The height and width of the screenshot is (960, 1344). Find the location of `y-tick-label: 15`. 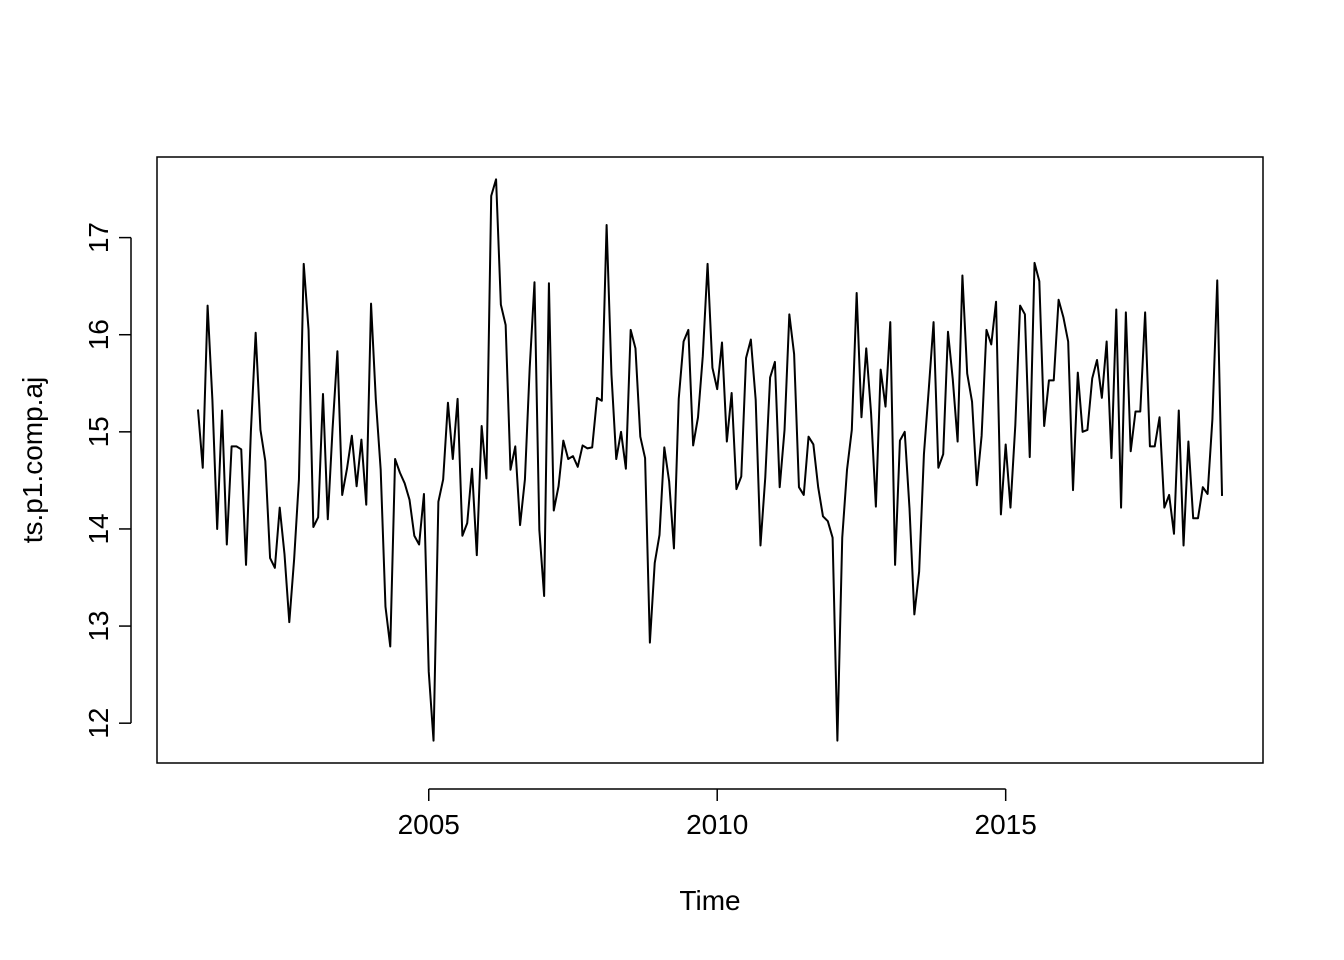

y-tick-label: 15 is located at coordinates (98, 431).